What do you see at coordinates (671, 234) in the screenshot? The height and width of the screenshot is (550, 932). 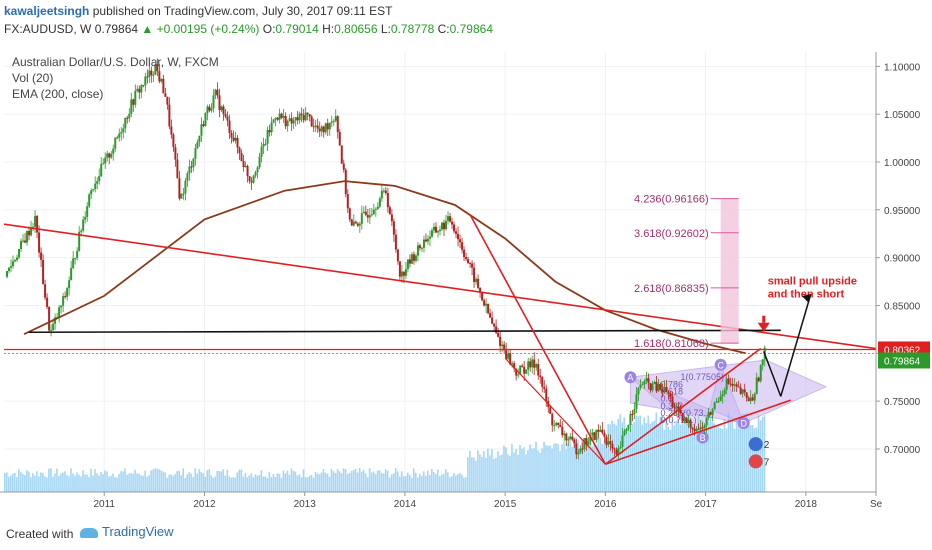 I see `fib-level-label: 3.618(0.92602)` at bounding box center [671, 234].